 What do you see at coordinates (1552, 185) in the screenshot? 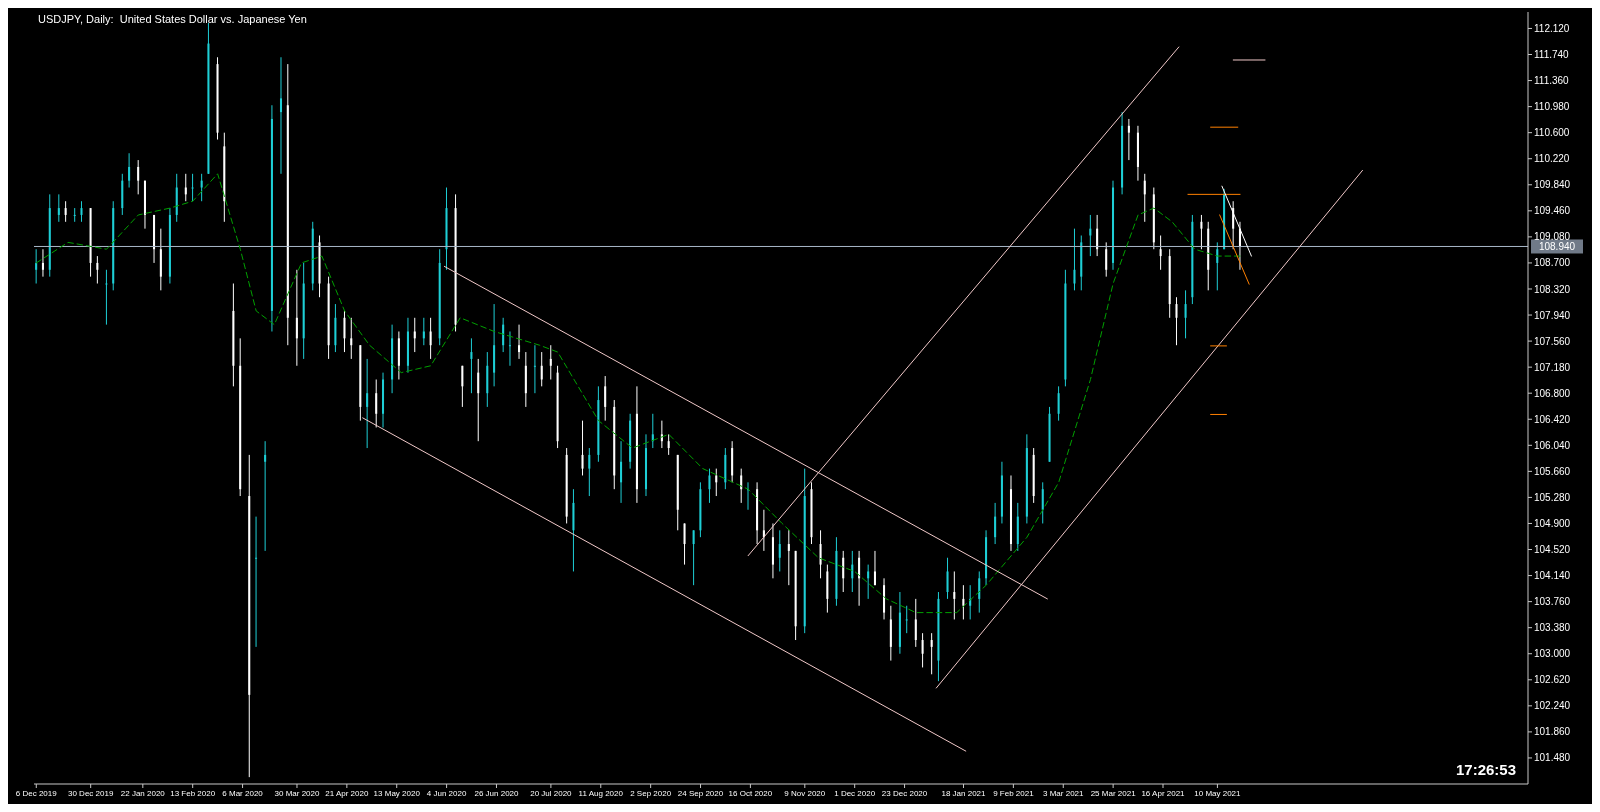
I see `y-tick-label: 109.840` at bounding box center [1552, 185].